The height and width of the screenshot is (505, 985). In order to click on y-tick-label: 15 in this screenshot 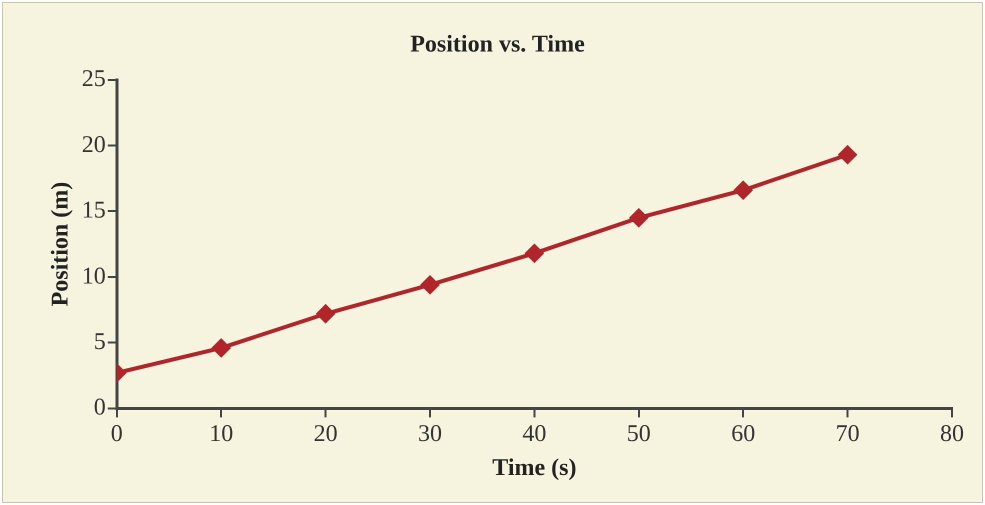, I will do `click(94, 211)`.